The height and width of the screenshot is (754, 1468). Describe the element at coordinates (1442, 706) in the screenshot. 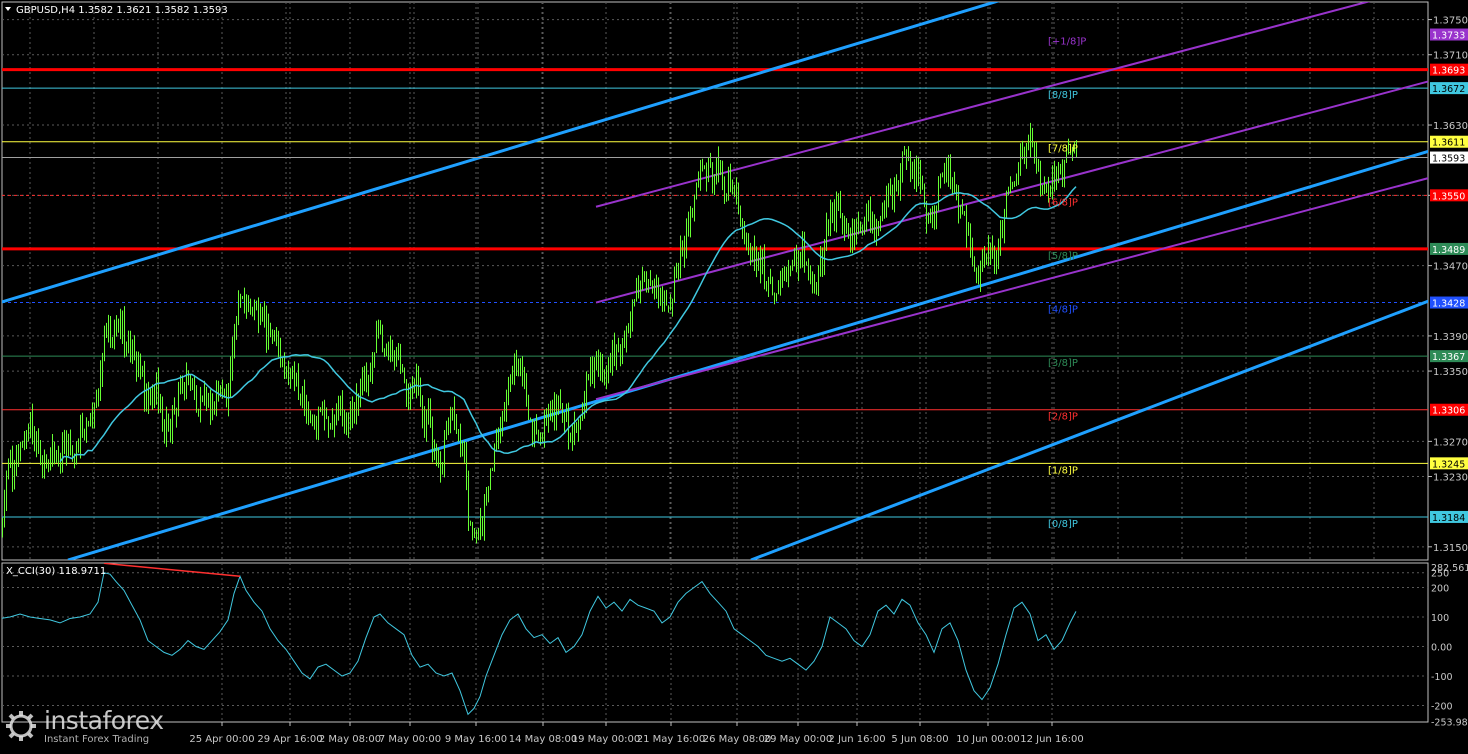

I see `indicator-axis-label: -200` at that location.